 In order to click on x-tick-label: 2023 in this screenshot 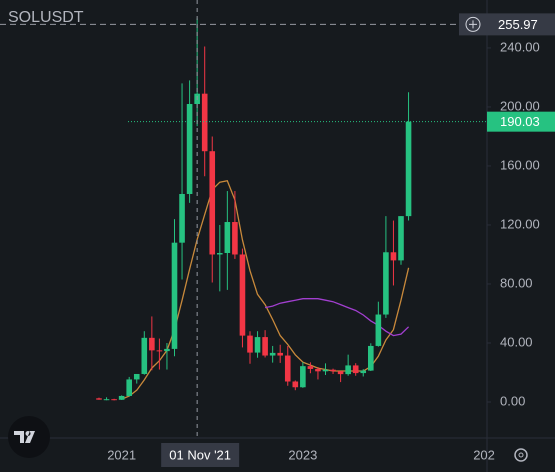, I will do `click(302, 454)`.